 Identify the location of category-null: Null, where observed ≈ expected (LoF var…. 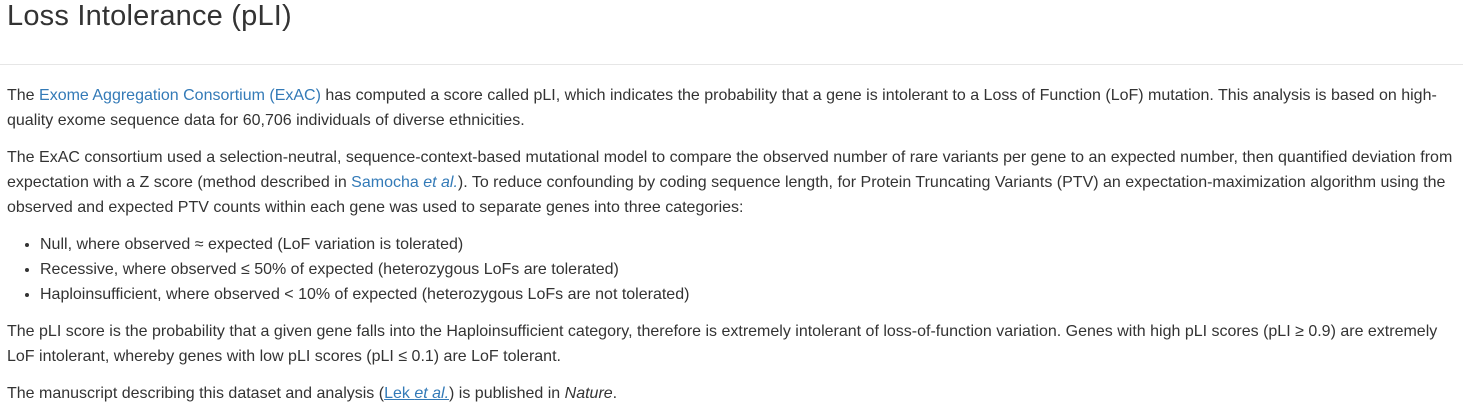
(748, 244).